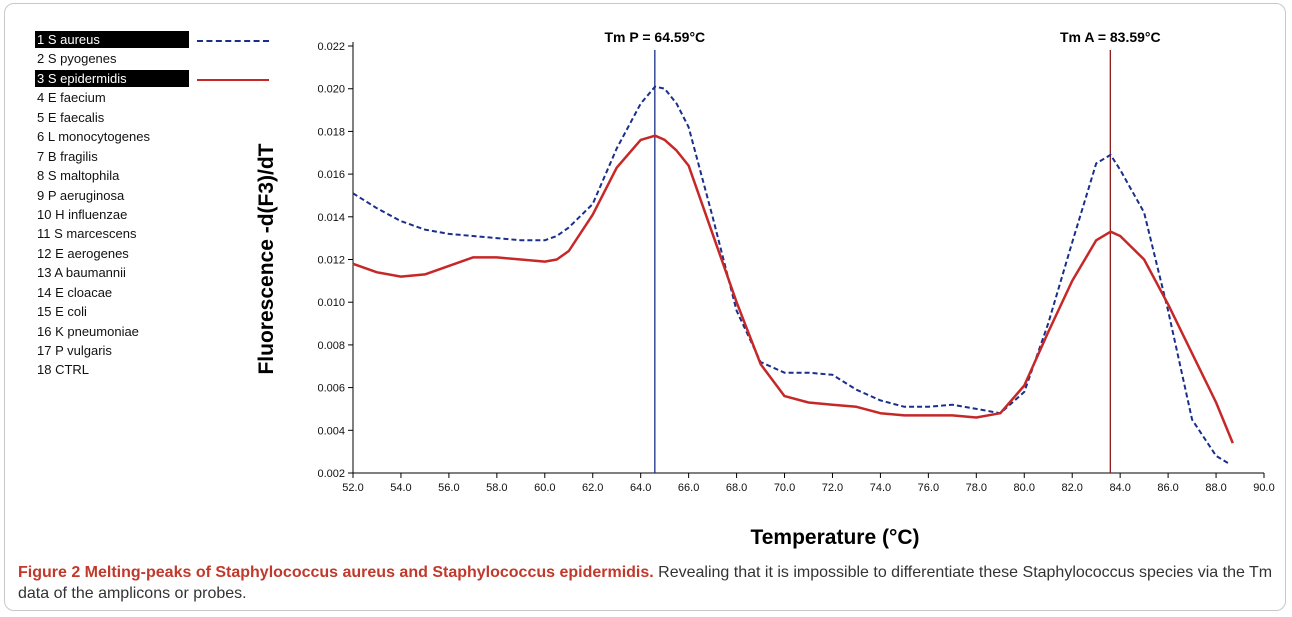 Image resolution: width=1292 pixels, height=617 pixels. I want to click on y-tick-label: 0.020, so click(331, 90).